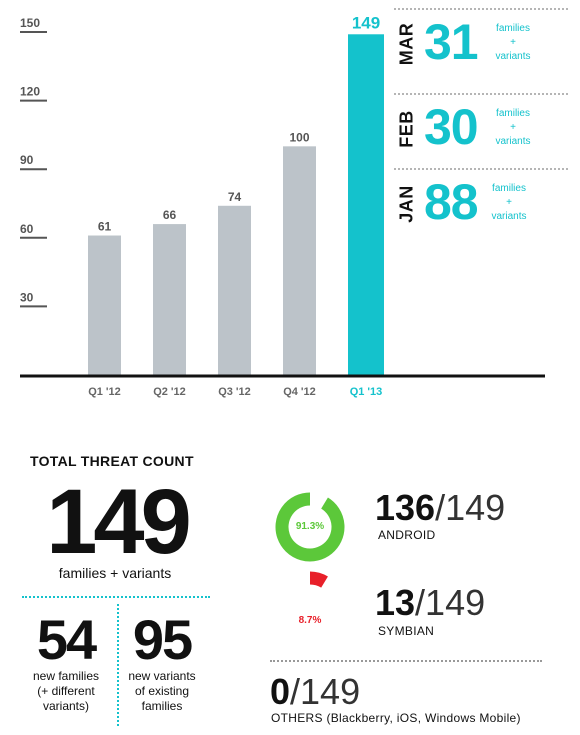 The image size is (580, 735). Describe the element at coordinates (30, 92) in the screenshot. I see `y-tick-label: 120` at that location.